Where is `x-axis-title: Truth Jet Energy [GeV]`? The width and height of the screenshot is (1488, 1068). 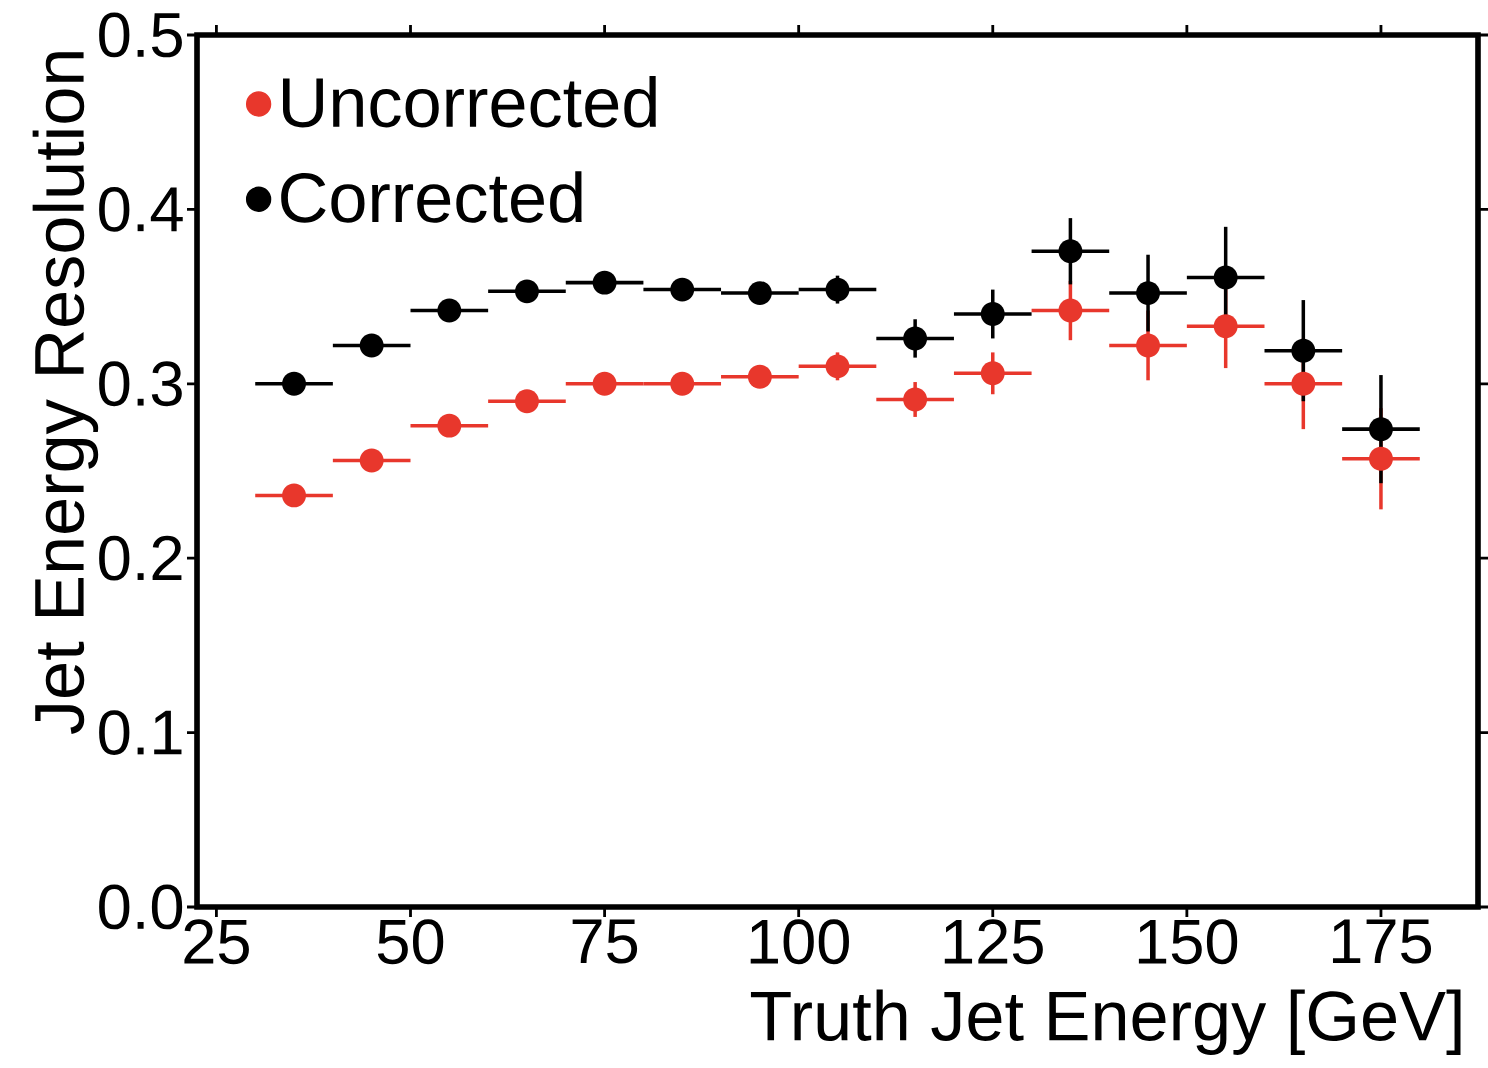
x-axis-title: Truth Jet Energy [GeV] is located at coordinates (1105, 1022).